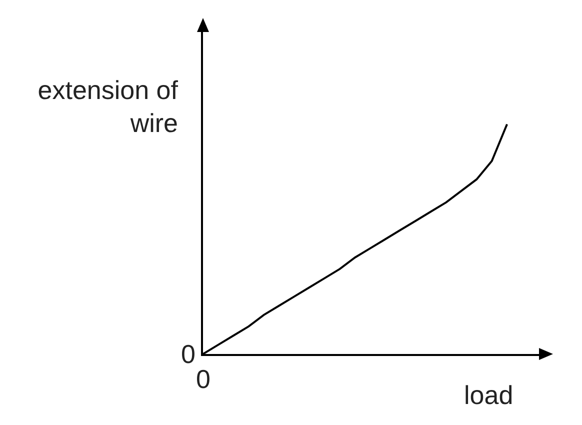  Describe the element at coordinates (489, 395) in the screenshot. I see `x-axis-title: load` at that location.